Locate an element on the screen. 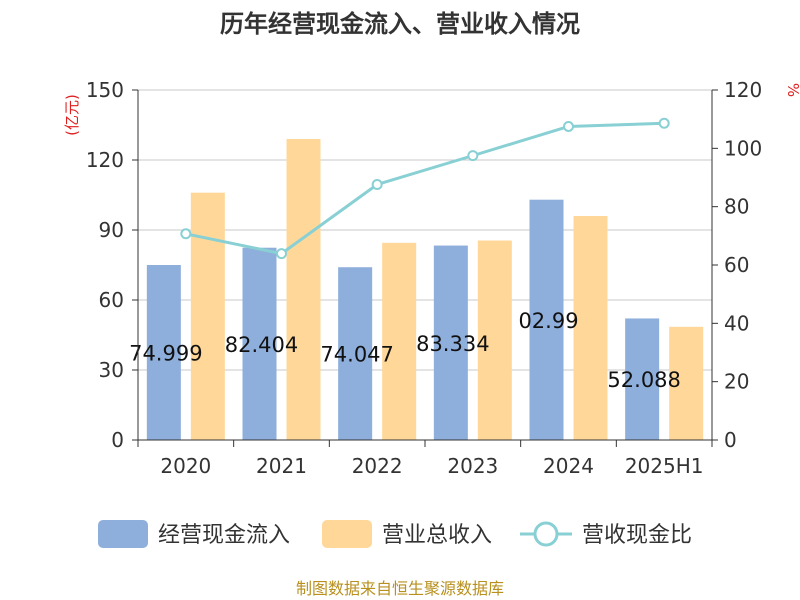 Image resolution: width=800 pixels, height=600 pixels. data-label-cash-inflow: 83.334 is located at coordinates (452, 344).